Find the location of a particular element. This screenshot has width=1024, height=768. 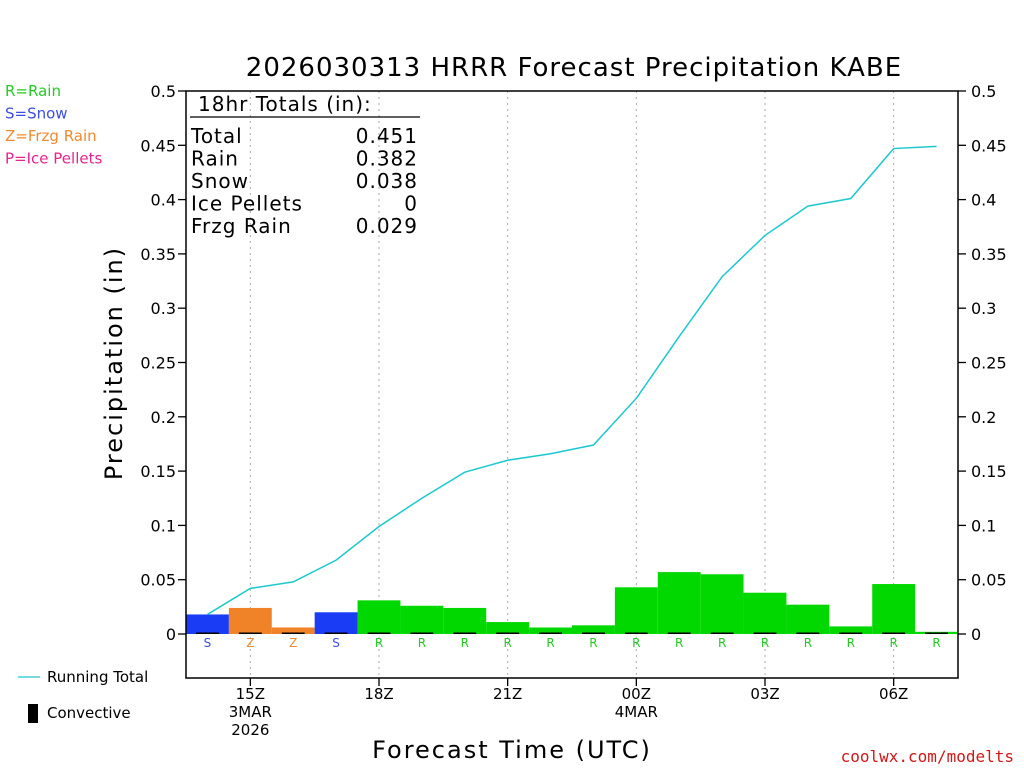

totals-value: 0 is located at coordinates (411, 204).